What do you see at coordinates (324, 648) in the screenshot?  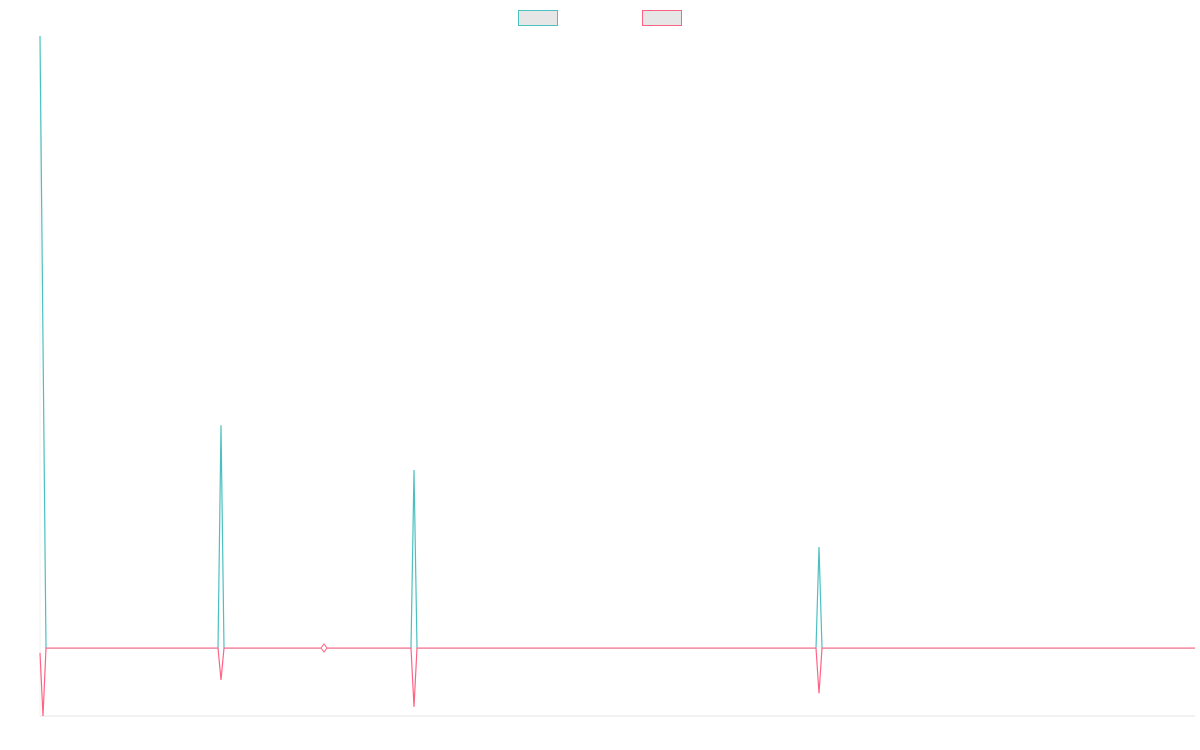 I see `hover-marker` at bounding box center [324, 648].